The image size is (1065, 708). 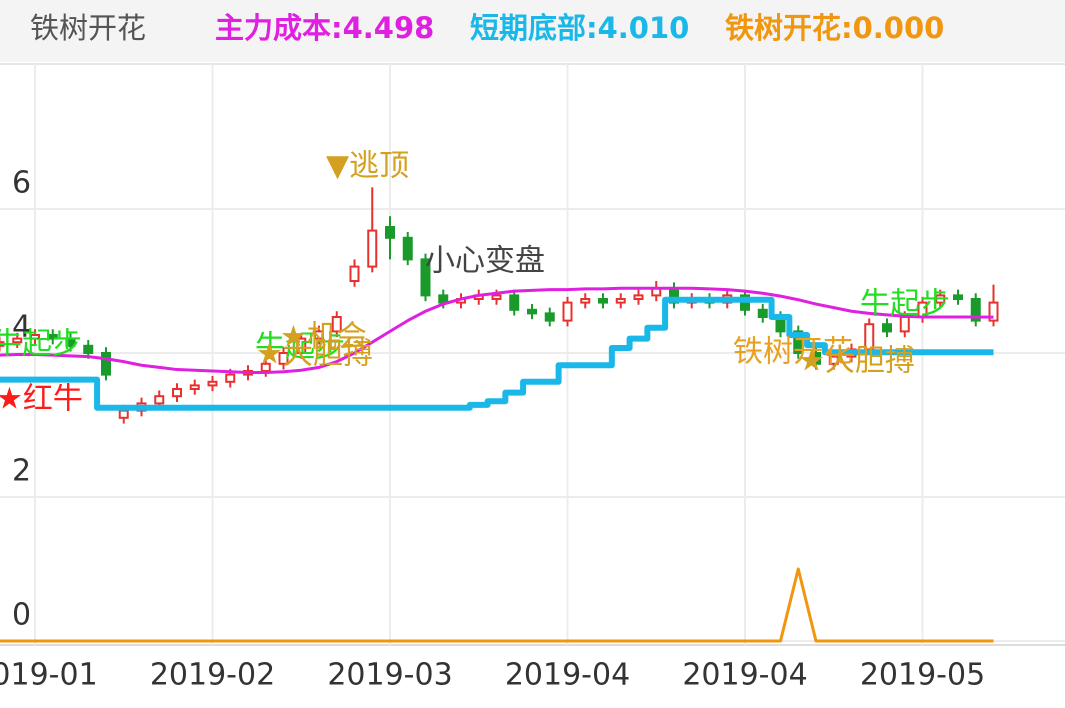 What do you see at coordinates (485, 261) in the screenshot?
I see `signal-label: 小心变盘` at bounding box center [485, 261].